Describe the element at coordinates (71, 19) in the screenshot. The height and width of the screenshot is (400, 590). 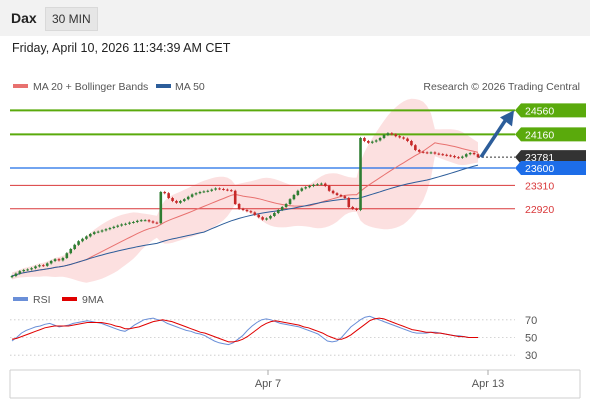
I see `timeframe-button: 30 MIN` at that location.